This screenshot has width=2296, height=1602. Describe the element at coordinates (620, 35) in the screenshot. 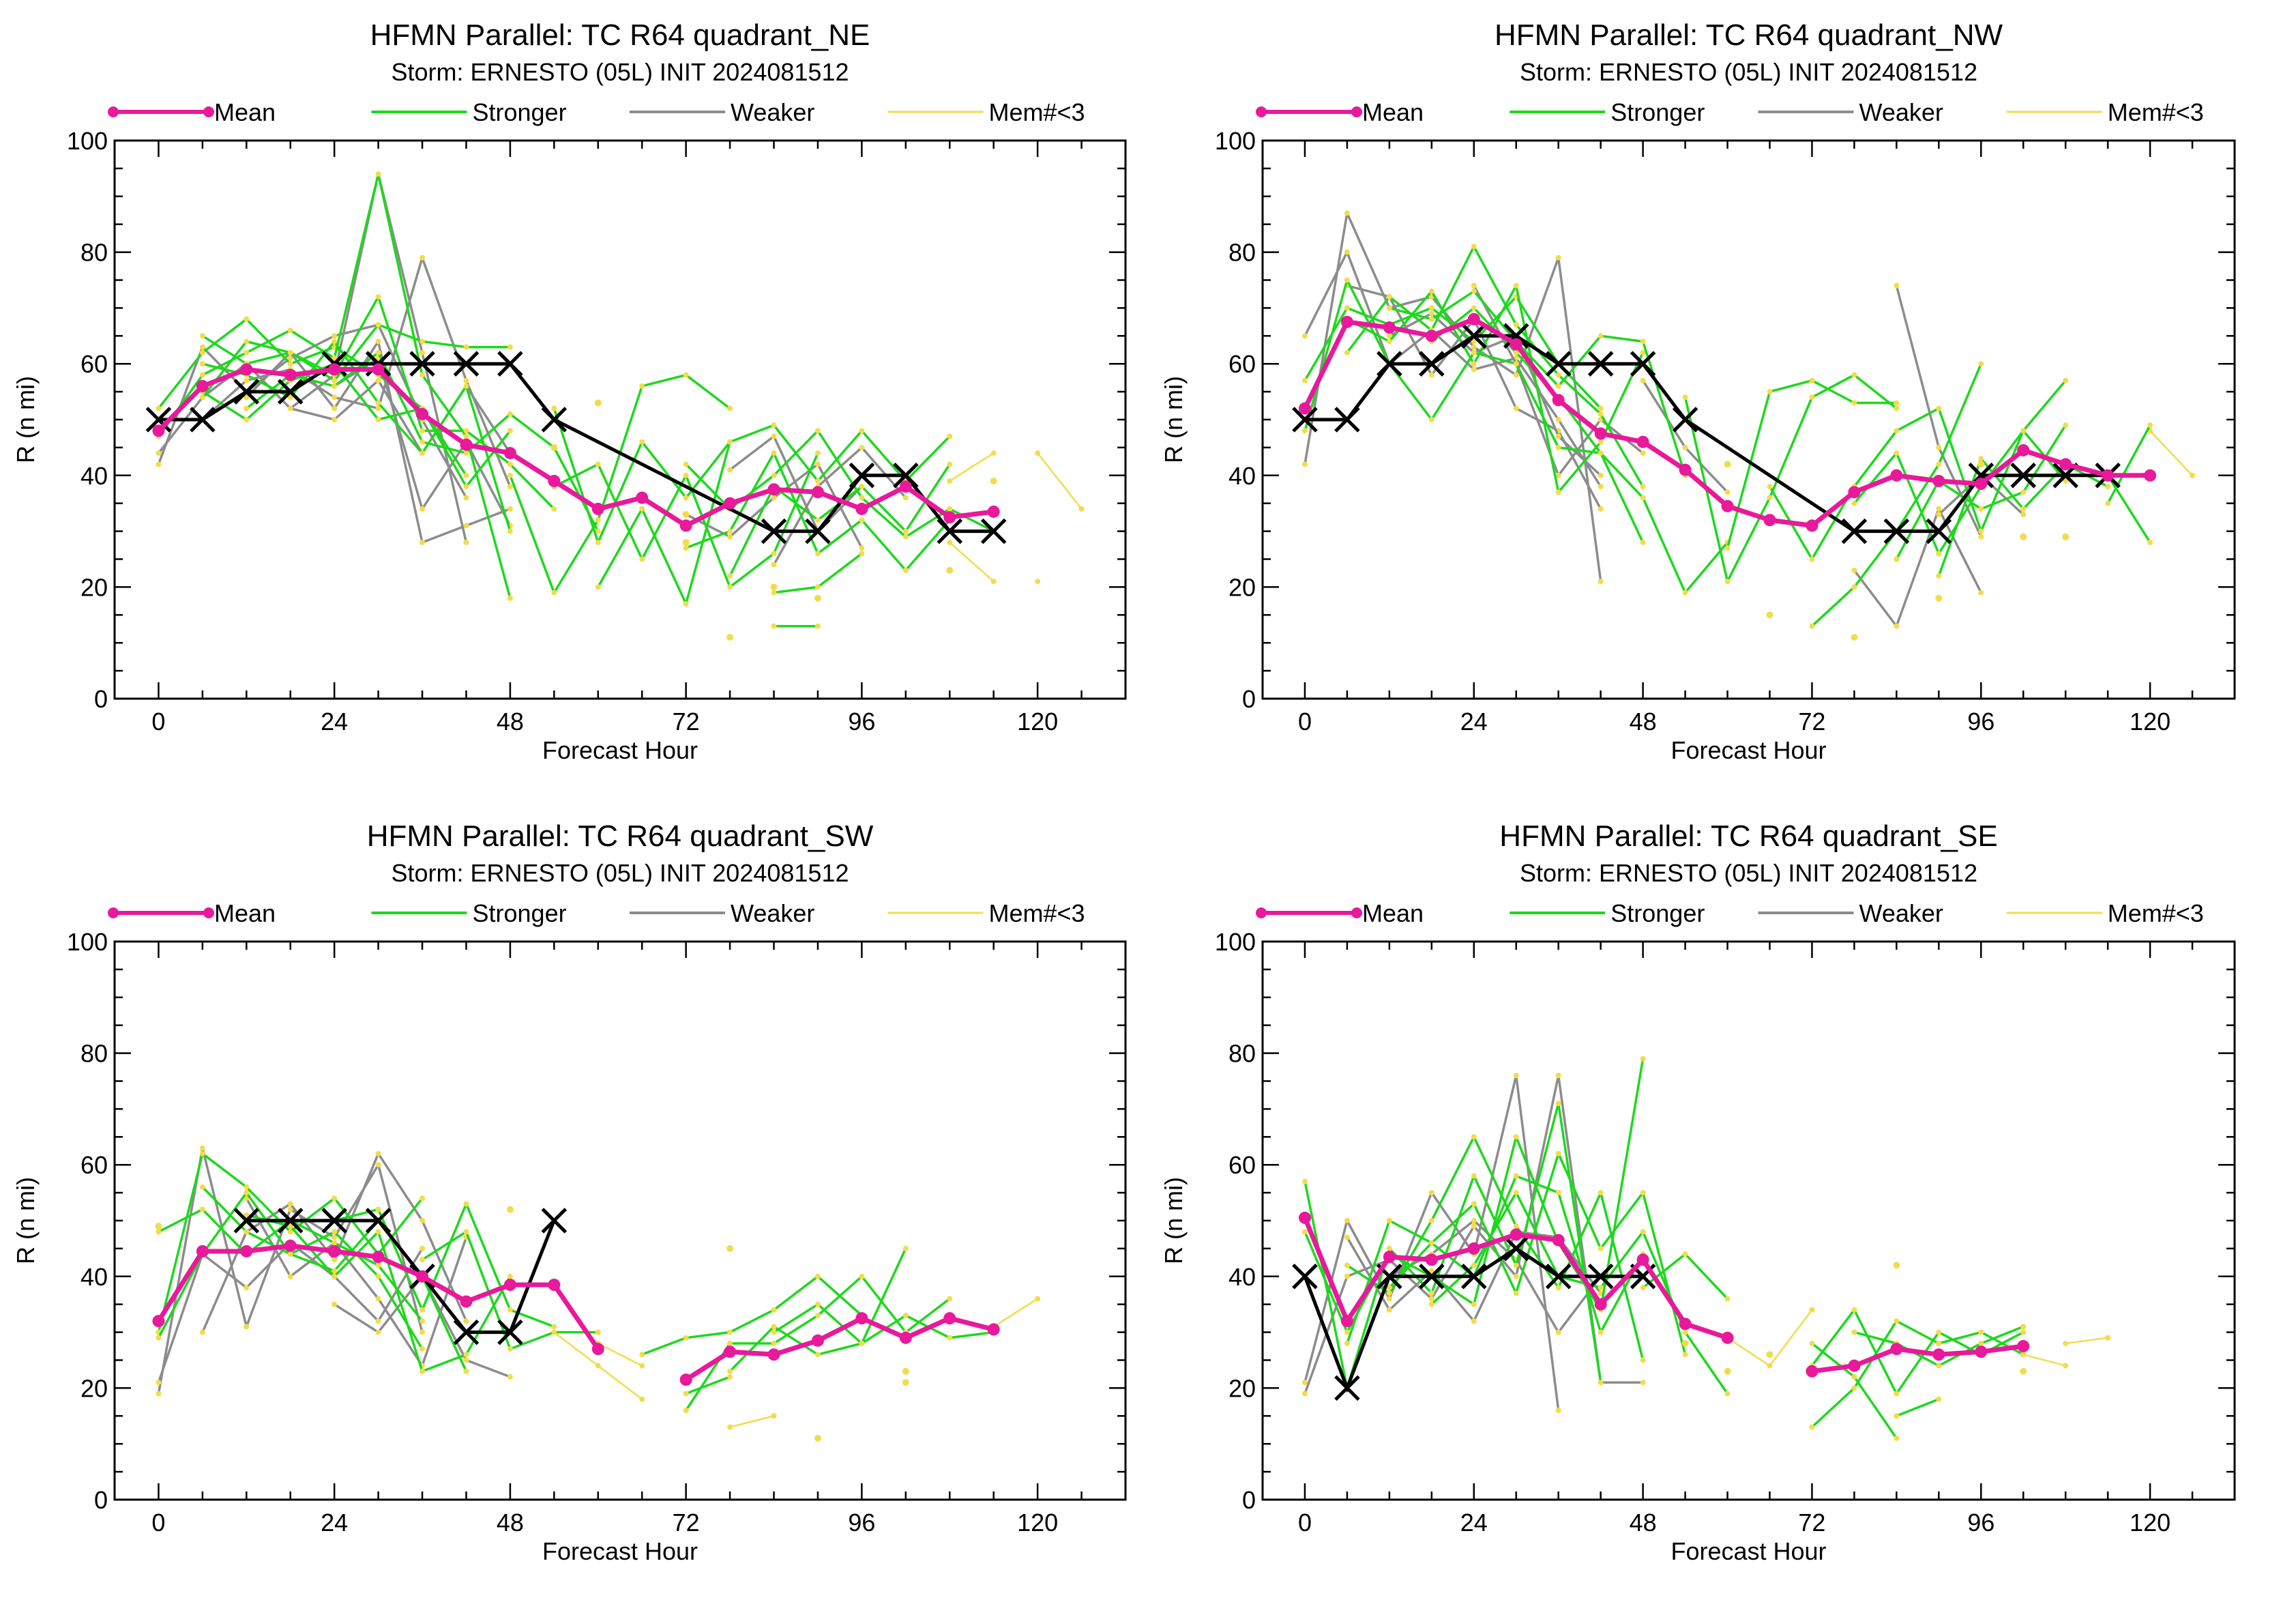

I see `chart-title: HFMN Parallel: TC R64 quadrant_NE` at that location.